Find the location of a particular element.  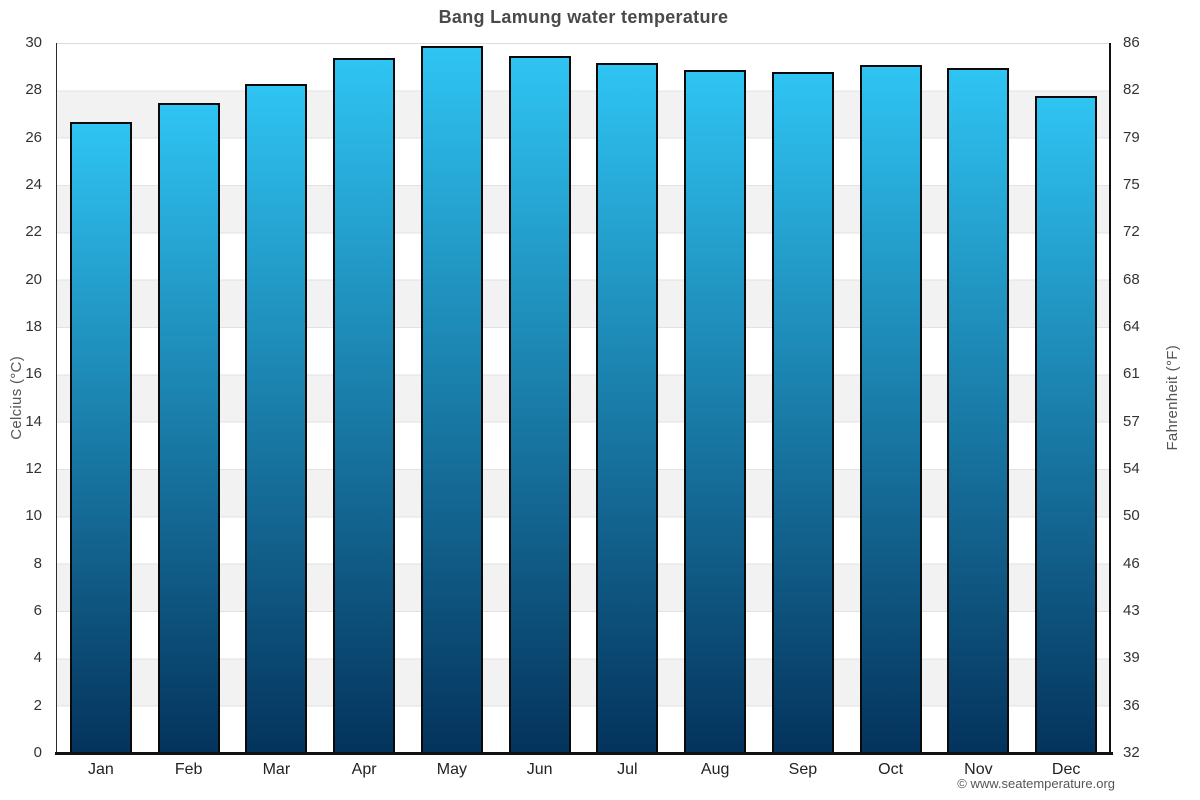

y-tick-left-22: 22 is located at coordinates (33, 232).